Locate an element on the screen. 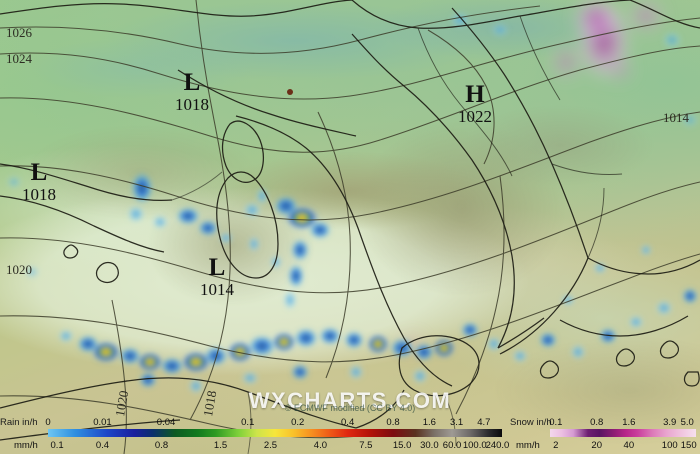 This screenshot has width=700, height=454. rain-tick-mm: 2.5 is located at coordinates (270, 445).